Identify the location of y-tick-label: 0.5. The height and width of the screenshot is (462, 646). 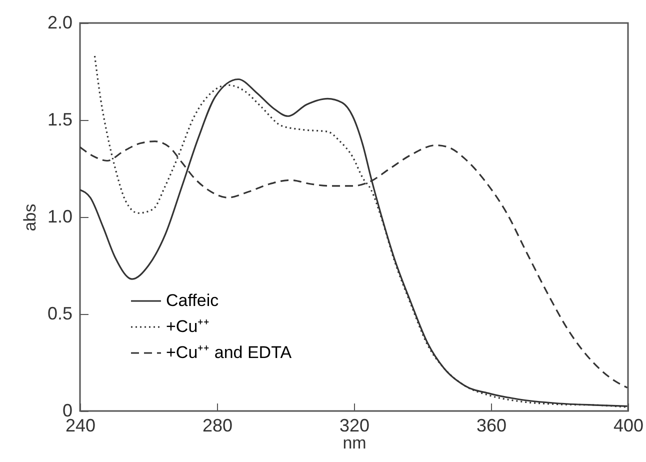
(59, 314).